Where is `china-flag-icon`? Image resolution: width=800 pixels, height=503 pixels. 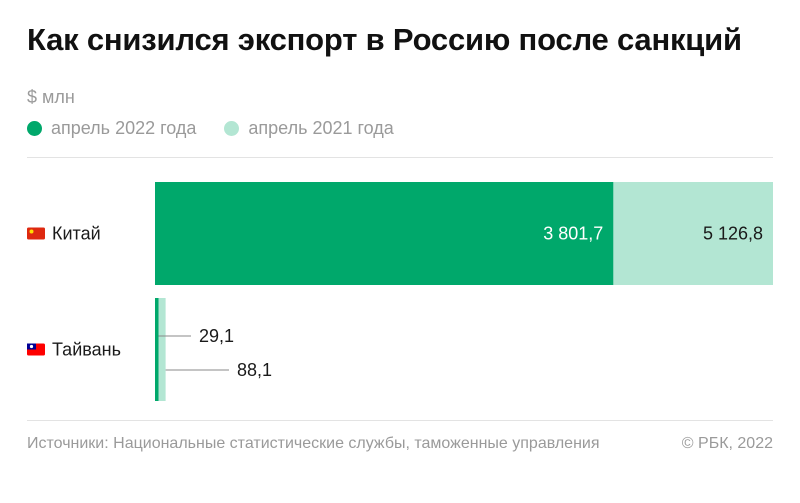
china-flag-icon is located at coordinates (36, 233).